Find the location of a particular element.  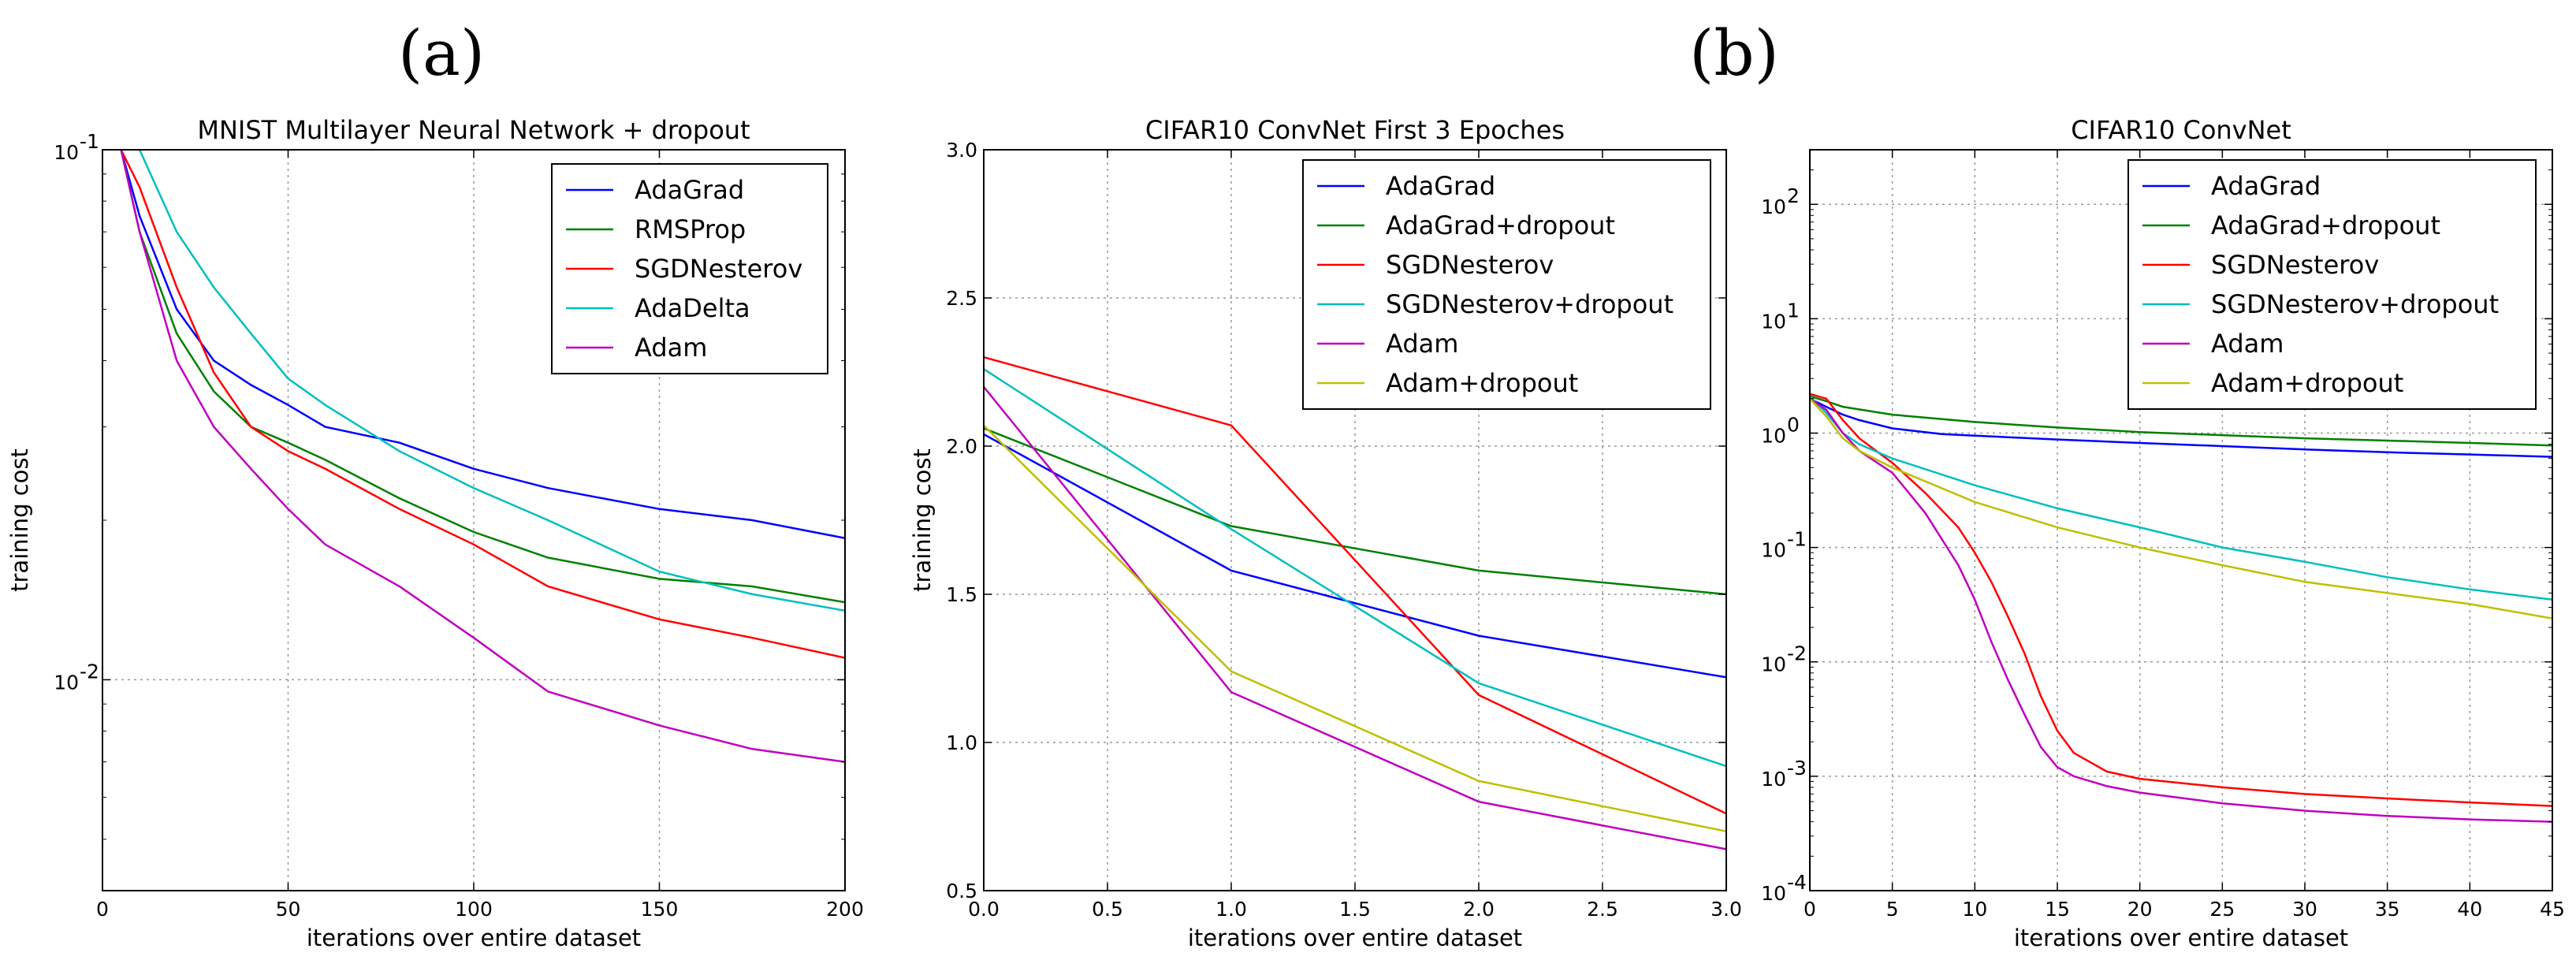

legend-entry: AdaDelta is located at coordinates (692, 308).